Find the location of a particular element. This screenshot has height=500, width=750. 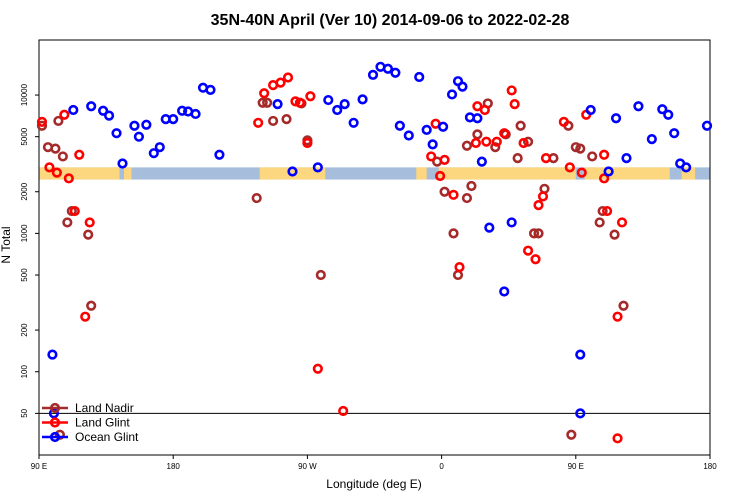

x-axis: 90 E 180 90 W 0 90 E 180 is located at coordinates (374, 463).